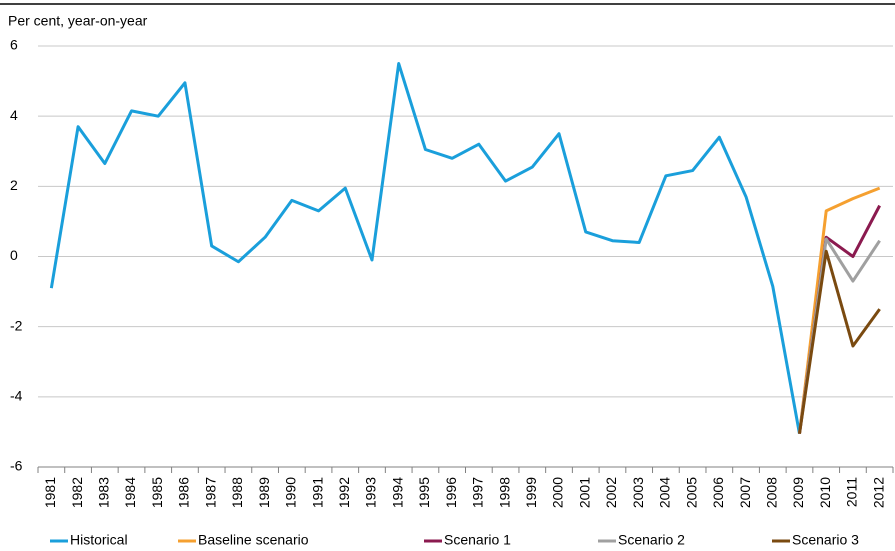 This screenshot has width=895, height=551. I want to click on legend-label: Historical, so click(99, 540).